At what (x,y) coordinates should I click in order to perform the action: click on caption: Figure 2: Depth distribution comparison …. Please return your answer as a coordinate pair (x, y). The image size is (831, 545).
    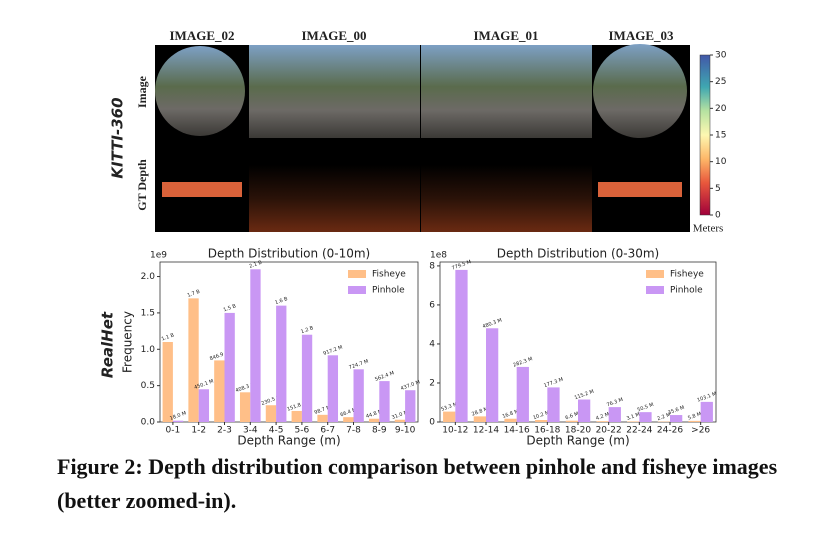
    Looking at the image, I should click on (417, 483).